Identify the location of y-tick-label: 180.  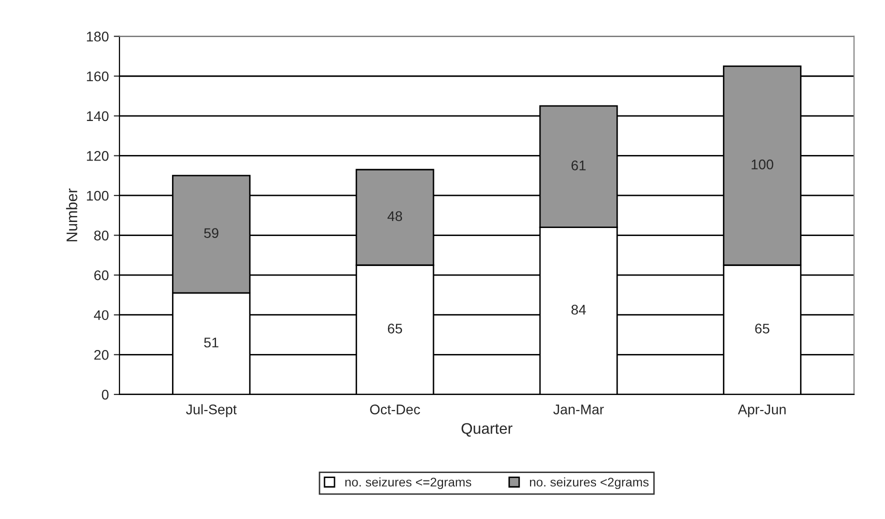
(97, 37).